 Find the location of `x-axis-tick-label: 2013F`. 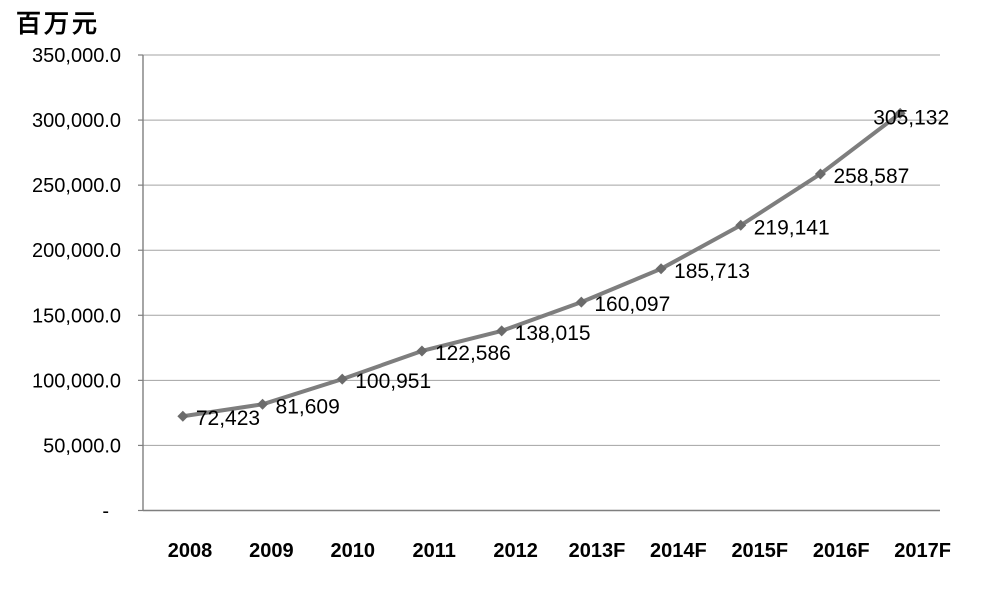

x-axis-tick-label: 2013F is located at coordinates (597, 551).